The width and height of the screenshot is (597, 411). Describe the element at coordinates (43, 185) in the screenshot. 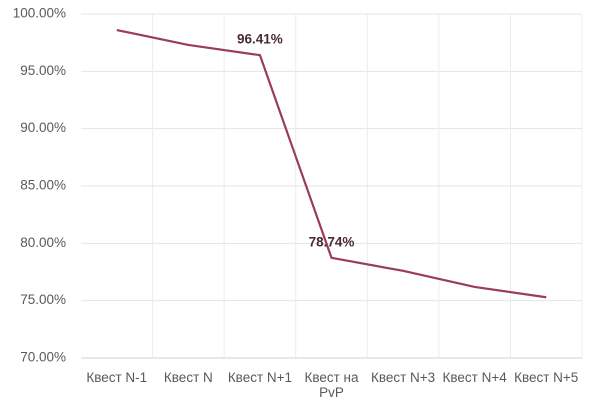

I see `y-tick-label: 85.00%` at that location.